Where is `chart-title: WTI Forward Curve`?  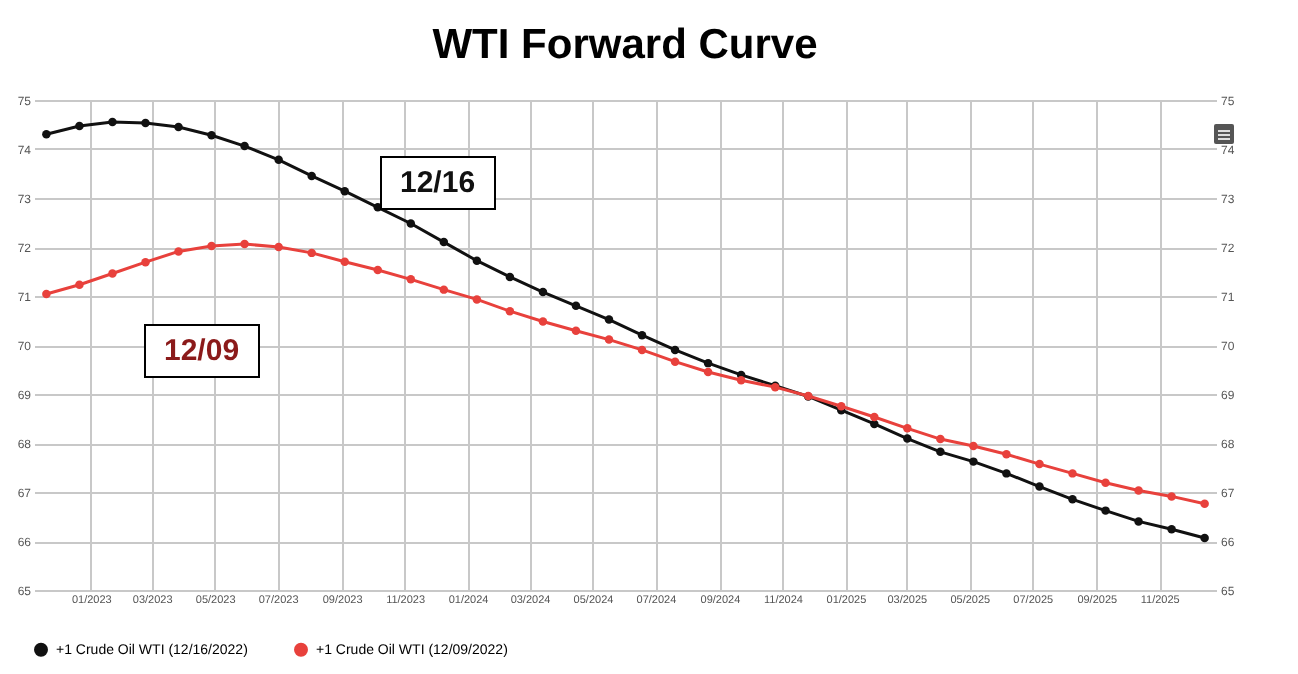
chart-title: WTI Forward Curve is located at coordinates (625, 45).